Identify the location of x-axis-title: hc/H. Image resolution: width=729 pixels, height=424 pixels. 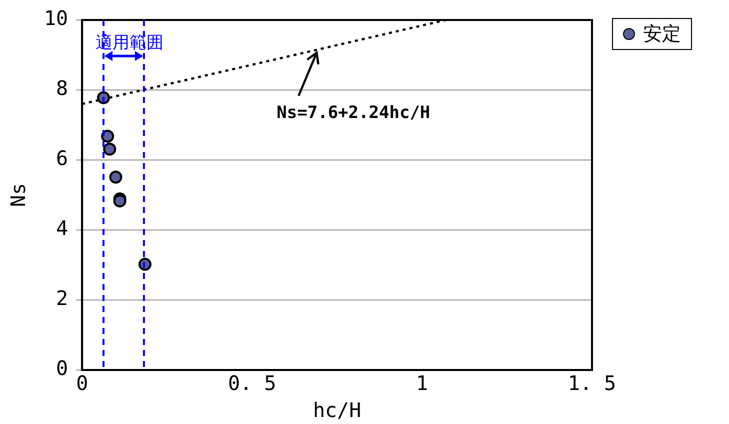
(337, 410).